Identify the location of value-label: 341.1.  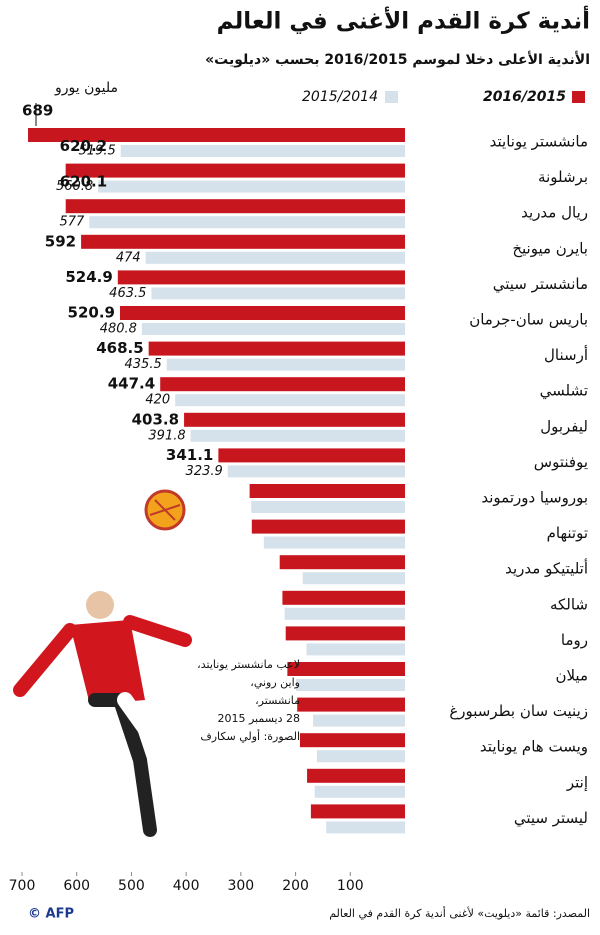
(189, 455).